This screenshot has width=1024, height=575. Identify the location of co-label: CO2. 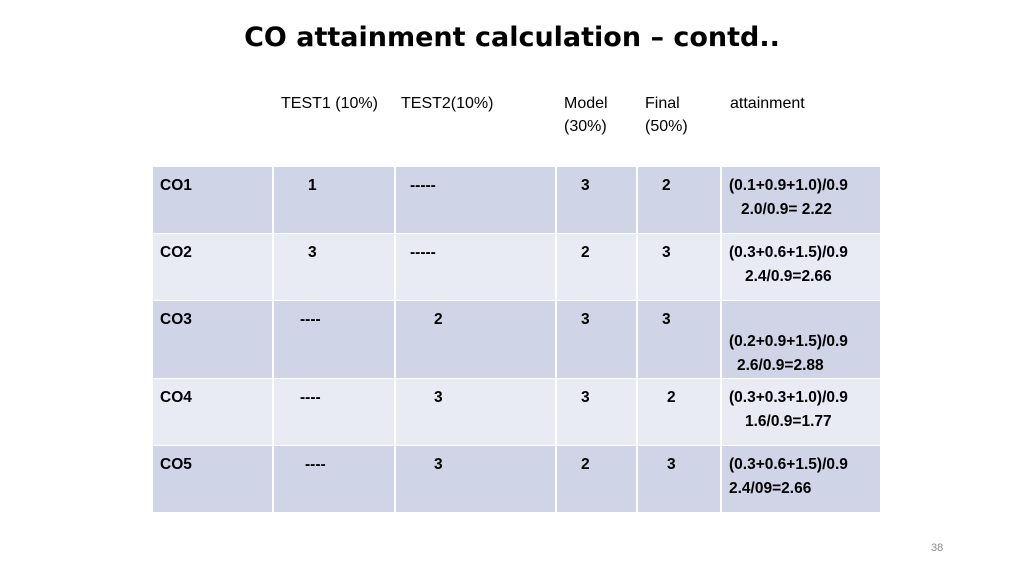
(212, 267).